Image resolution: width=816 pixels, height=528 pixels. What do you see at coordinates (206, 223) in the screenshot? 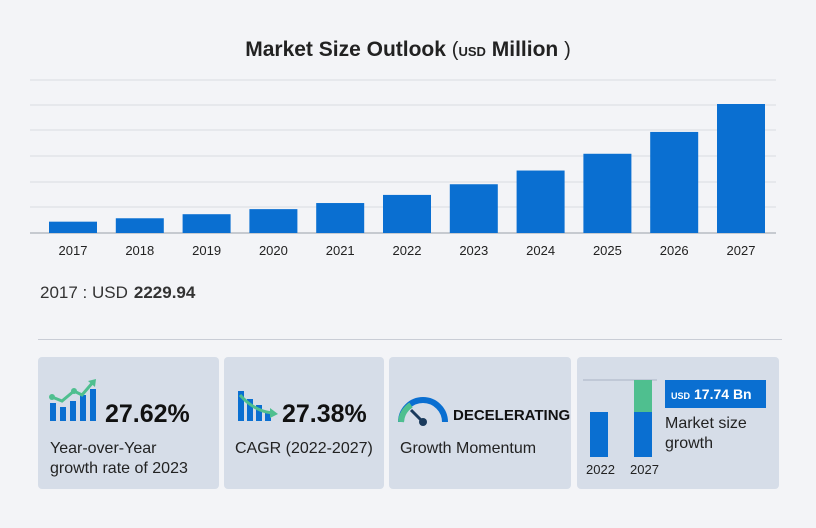
I see `bar-2019` at bounding box center [206, 223].